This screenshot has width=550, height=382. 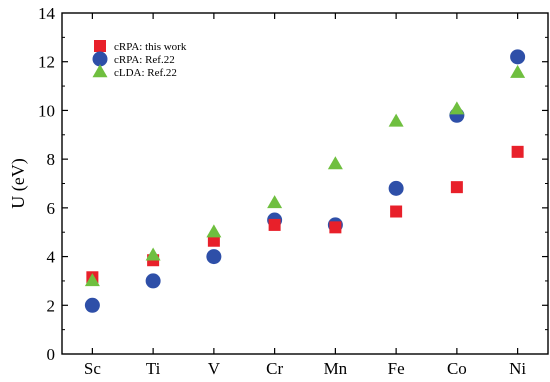 What do you see at coordinates (214, 368) in the screenshot?
I see `x-tick-label: V` at bounding box center [214, 368].